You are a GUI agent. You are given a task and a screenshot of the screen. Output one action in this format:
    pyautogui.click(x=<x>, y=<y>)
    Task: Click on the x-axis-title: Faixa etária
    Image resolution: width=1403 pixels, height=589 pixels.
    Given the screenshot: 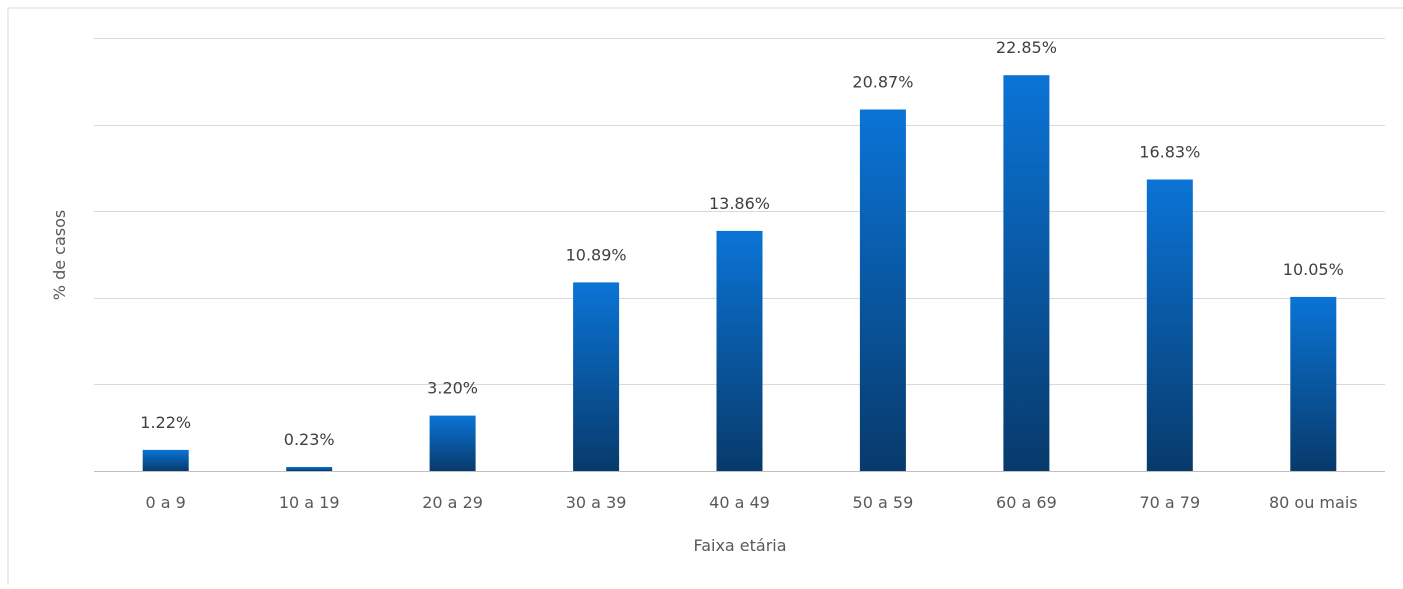 What is the action you would take?
    pyautogui.click(x=739, y=545)
    